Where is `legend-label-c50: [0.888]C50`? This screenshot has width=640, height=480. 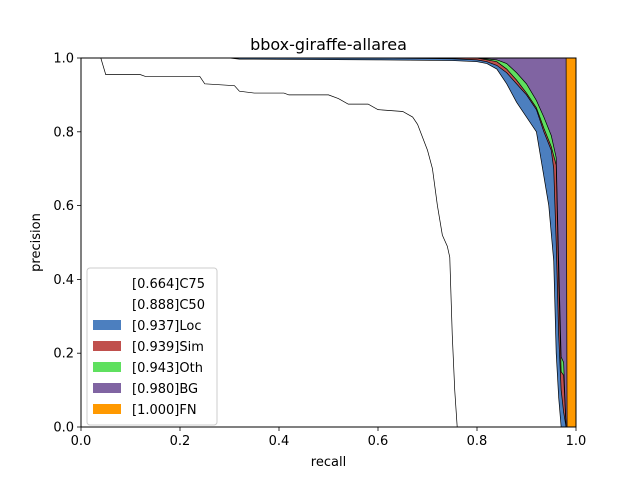 legend-label-c50: [0.888]C50 is located at coordinates (168, 305).